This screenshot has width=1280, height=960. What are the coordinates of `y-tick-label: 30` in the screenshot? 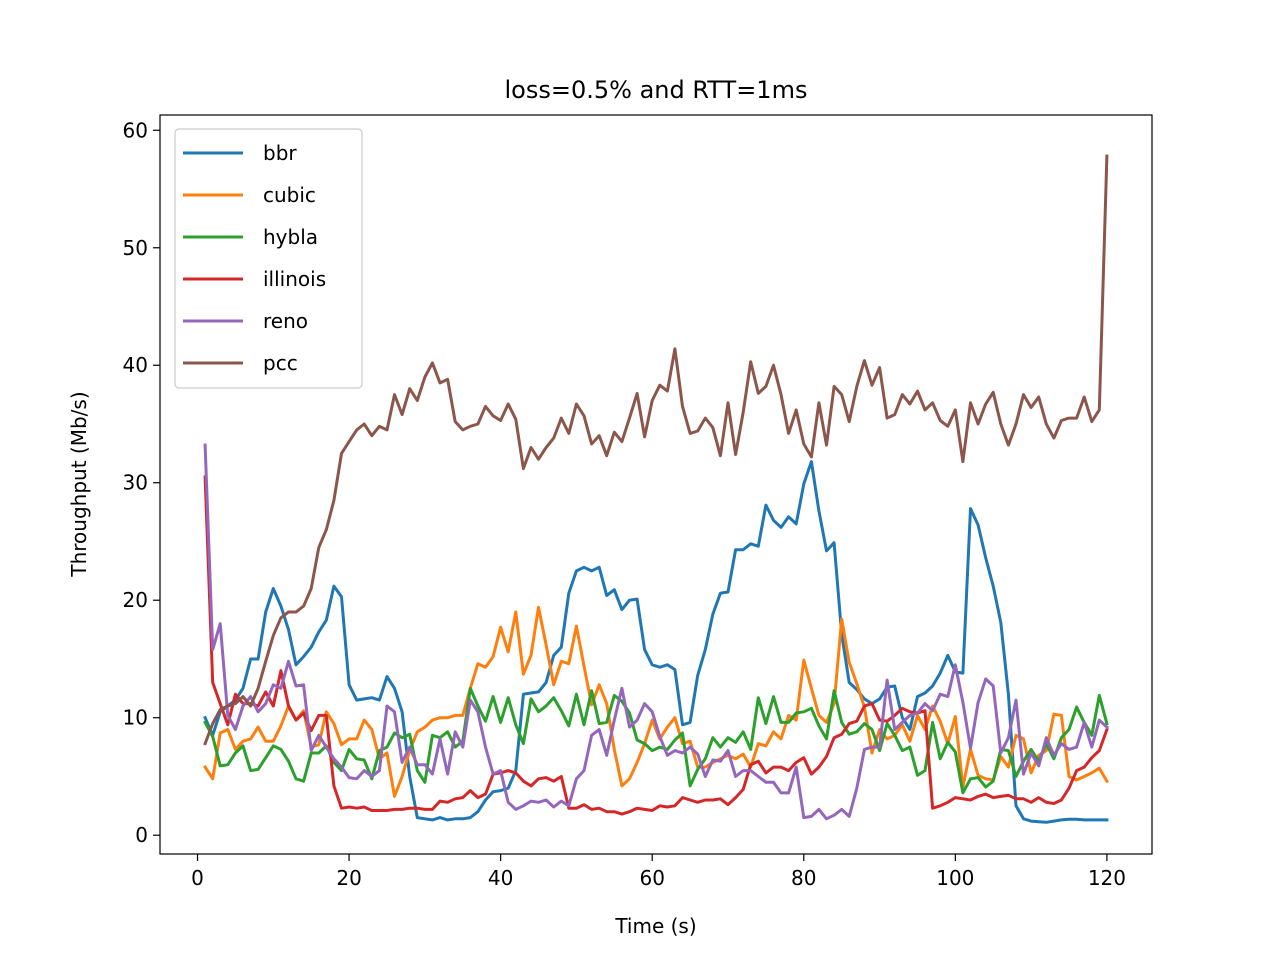 It's located at (135, 483).